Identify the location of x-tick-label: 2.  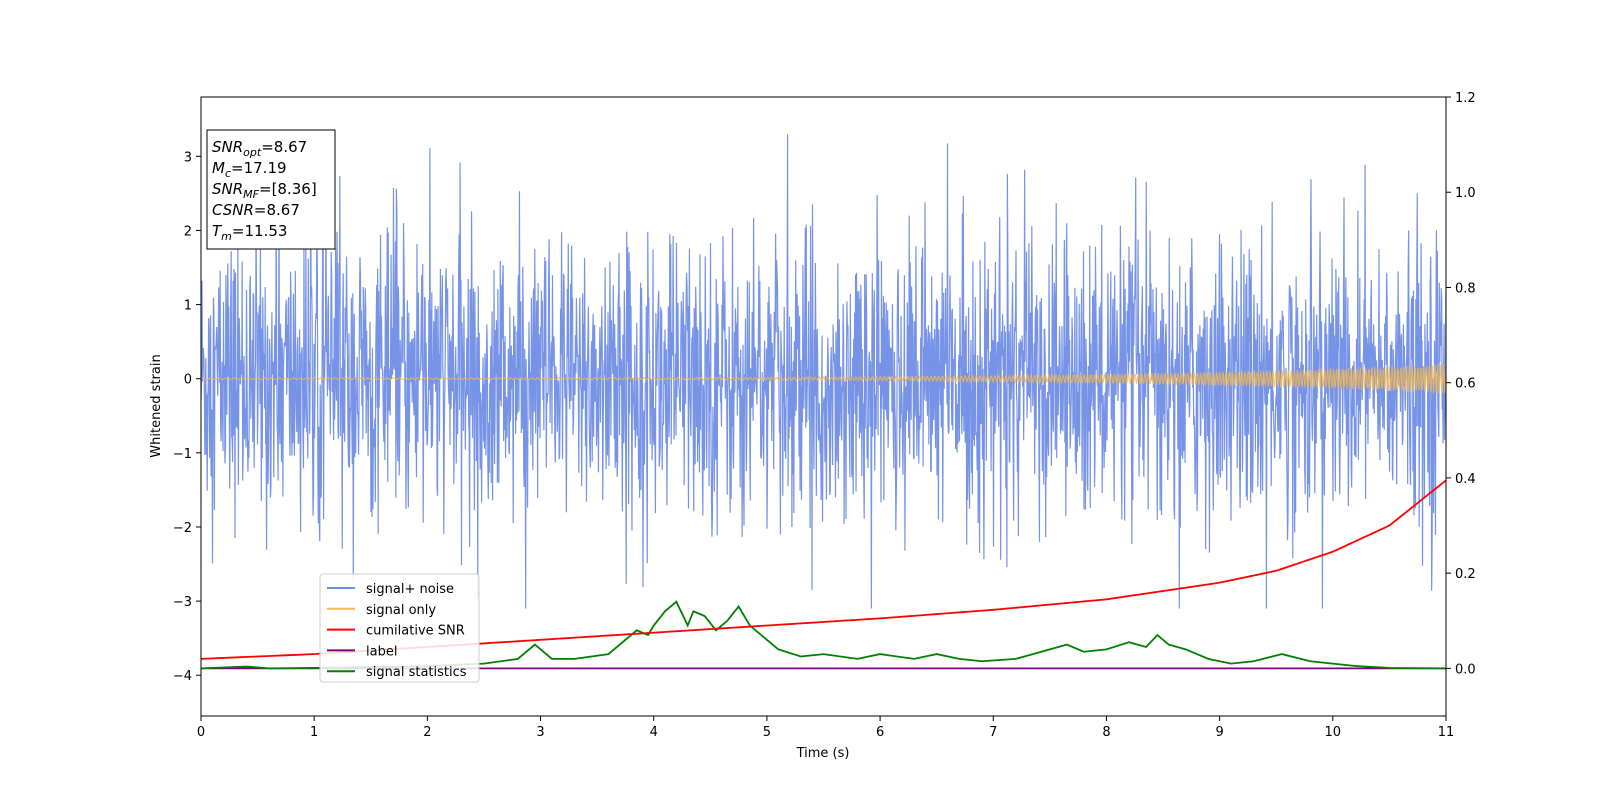
(427, 732).